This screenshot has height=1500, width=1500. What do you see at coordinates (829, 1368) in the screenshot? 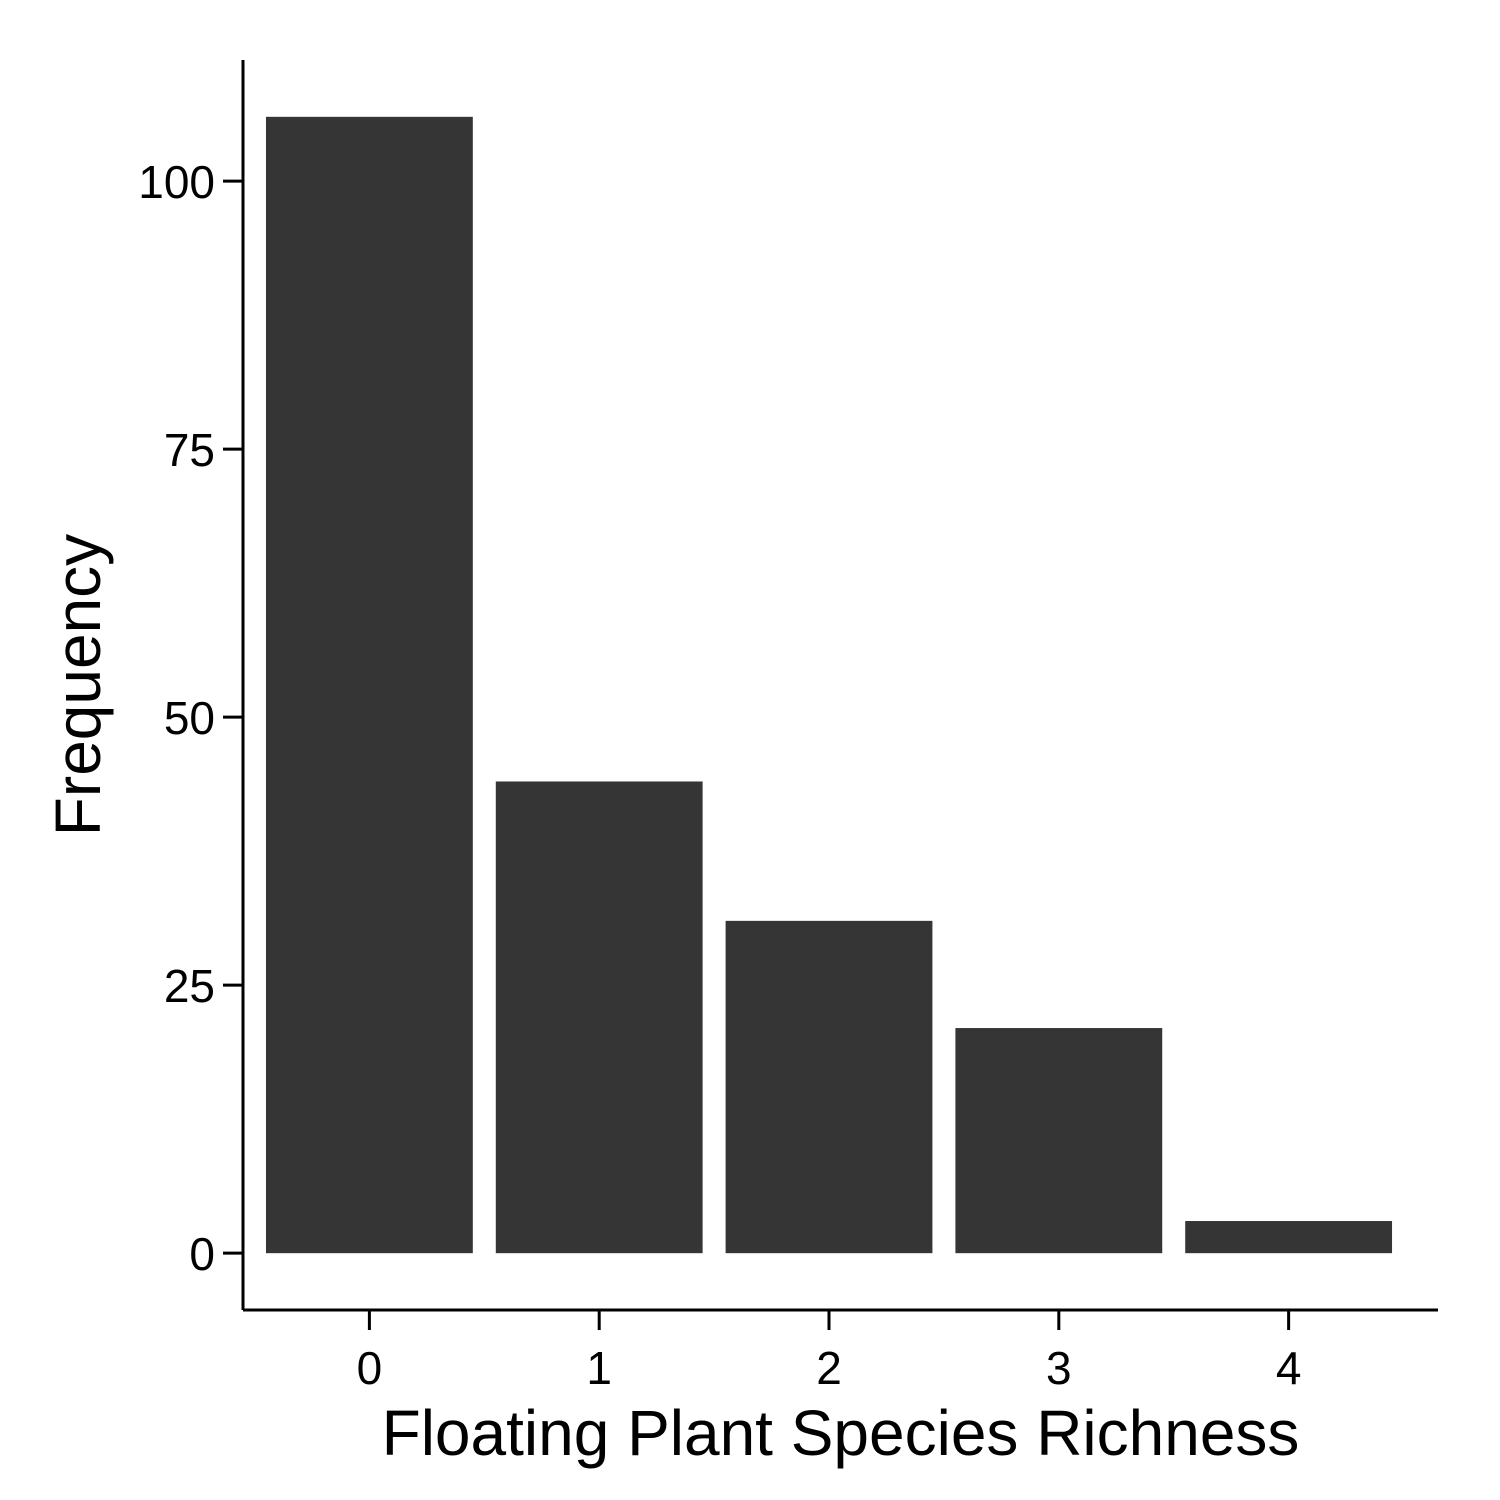
I see `x-tick-label-2: 2` at bounding box center [829, 1368].